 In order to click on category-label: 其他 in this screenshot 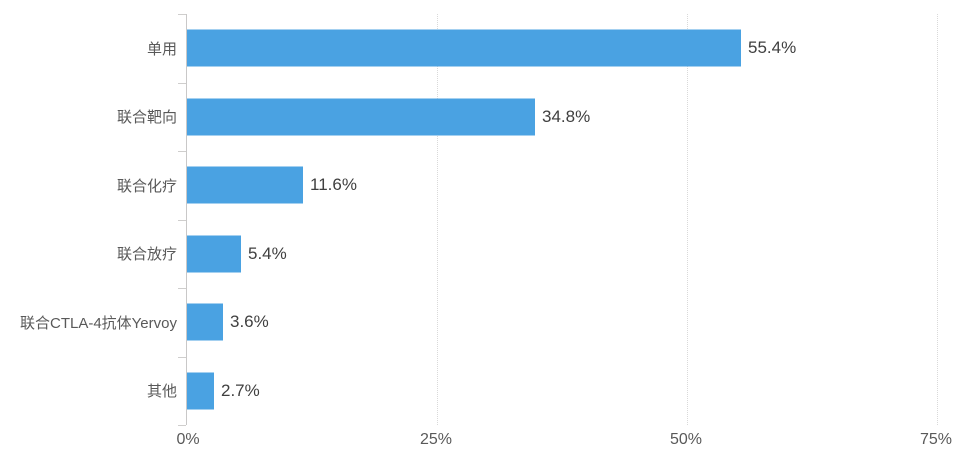, I will do `click(161, 392)`.